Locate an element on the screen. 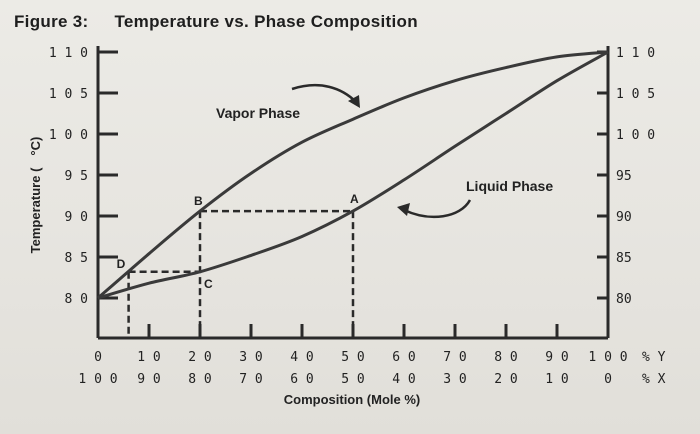  x-tick-label-x: 9 0 is located at coordinates (148, 379).